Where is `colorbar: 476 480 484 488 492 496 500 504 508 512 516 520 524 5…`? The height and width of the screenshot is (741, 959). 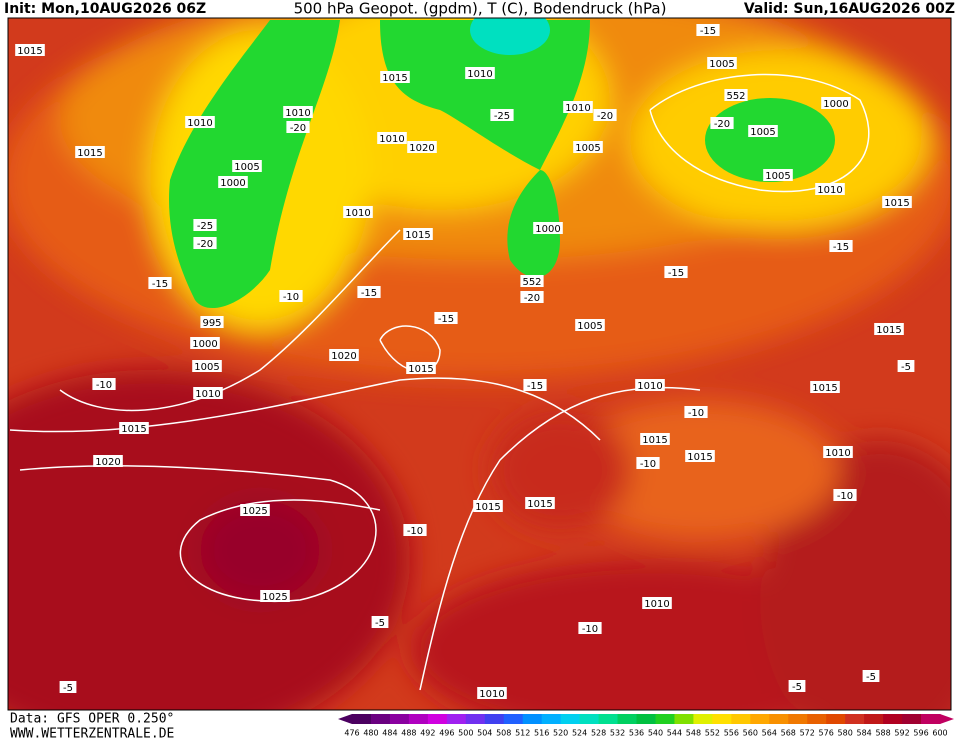 colorbar: 476 480 484 488 492 496 500 504 508 512 516 520 524 5… is located at coordinates (646, 726).